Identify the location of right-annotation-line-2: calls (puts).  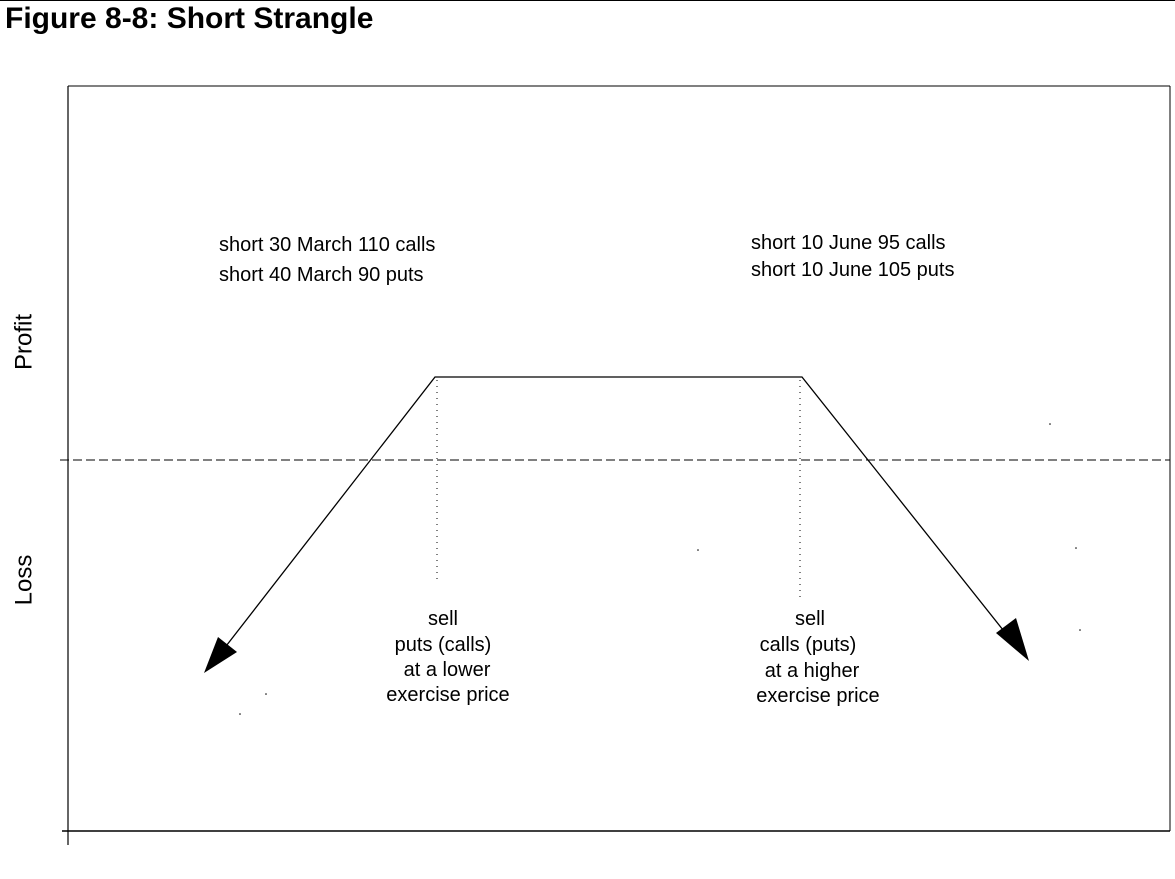
(808, 645).